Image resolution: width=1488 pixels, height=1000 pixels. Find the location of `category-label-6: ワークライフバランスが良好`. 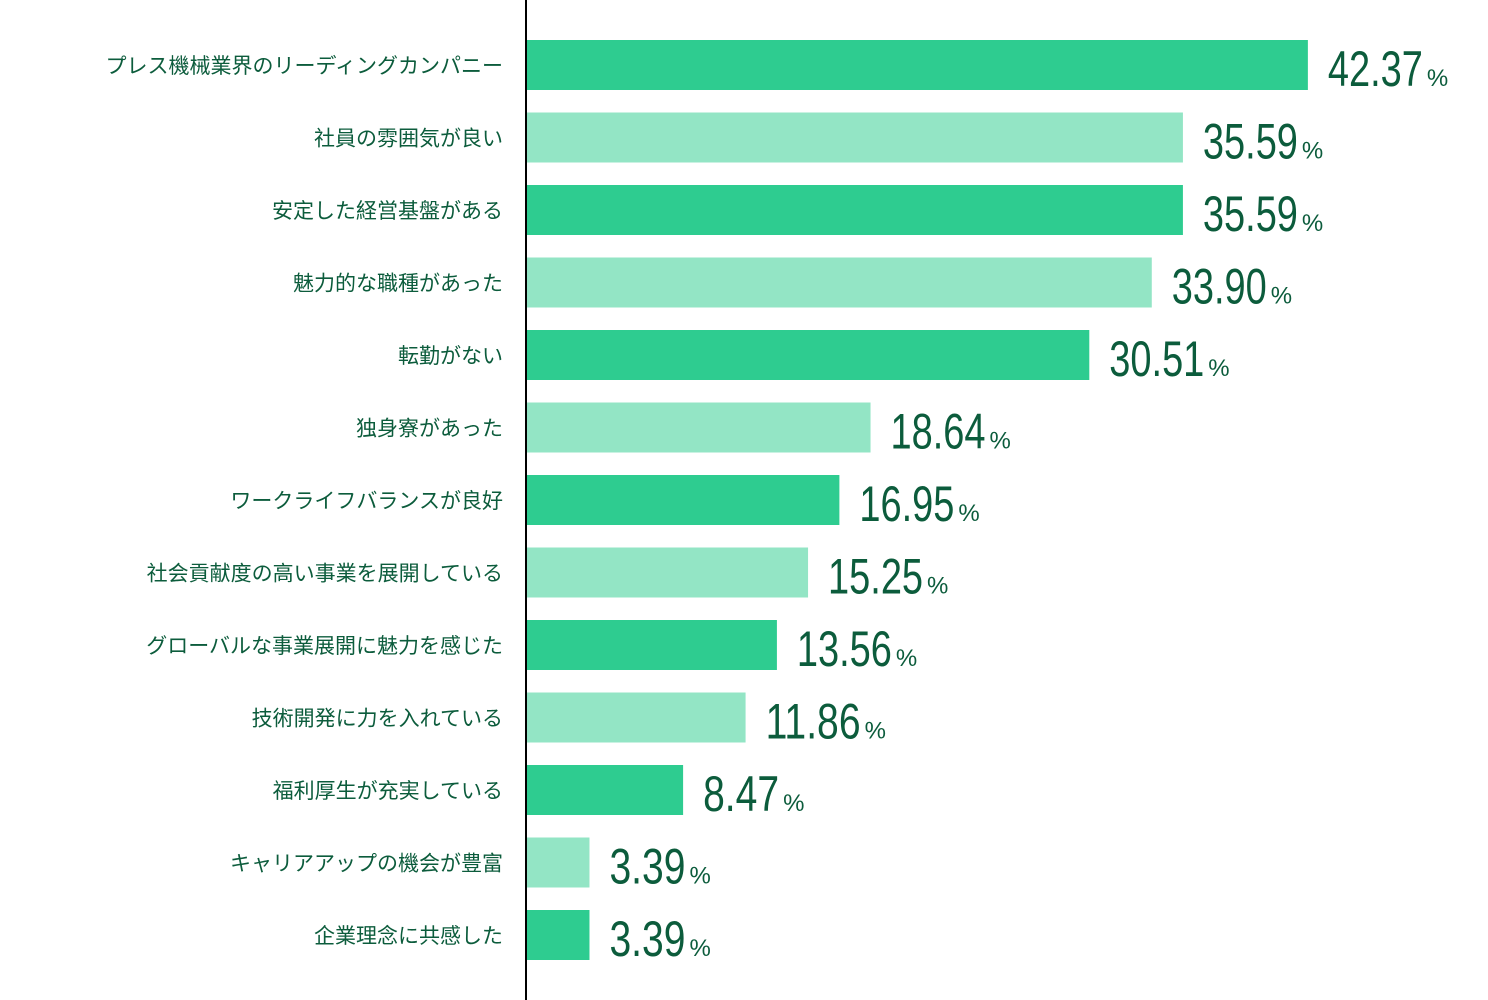

category-label-6: ワークライフバランスが良好 is located at coordinates (366, 501).